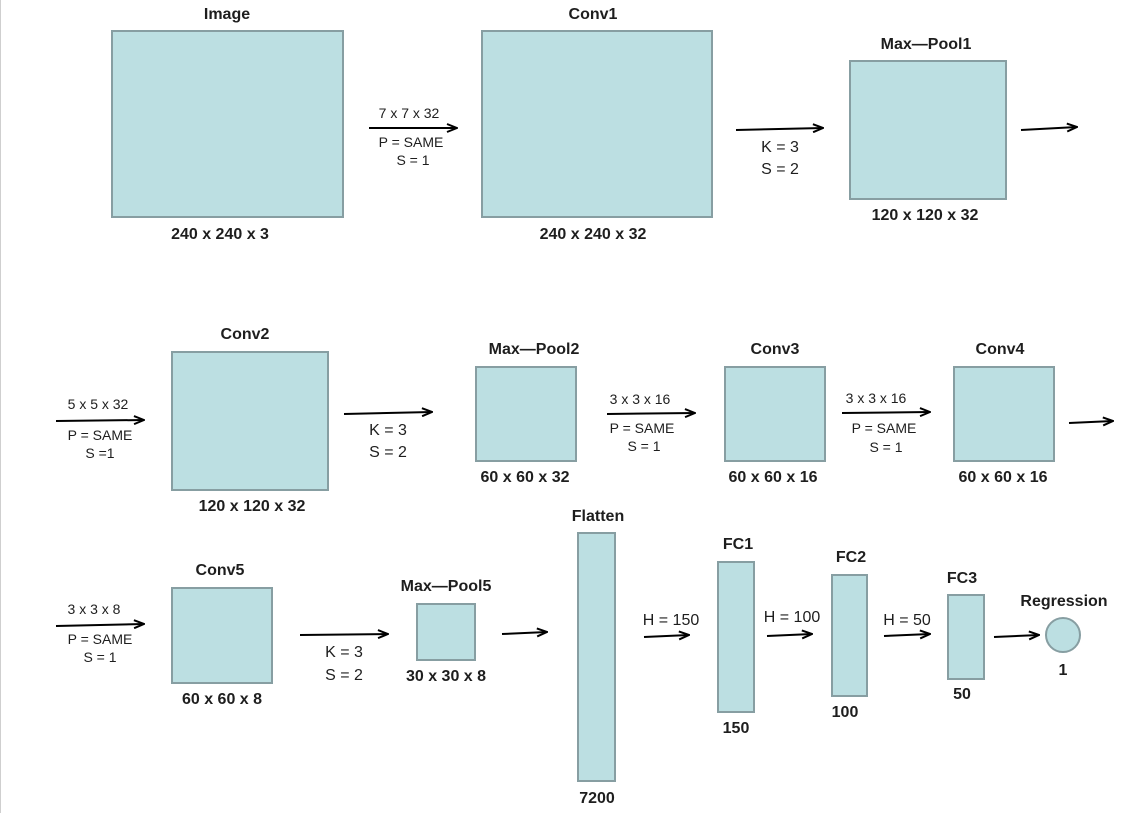  I want to click on layer-title: Conv1, so click(593, 14).